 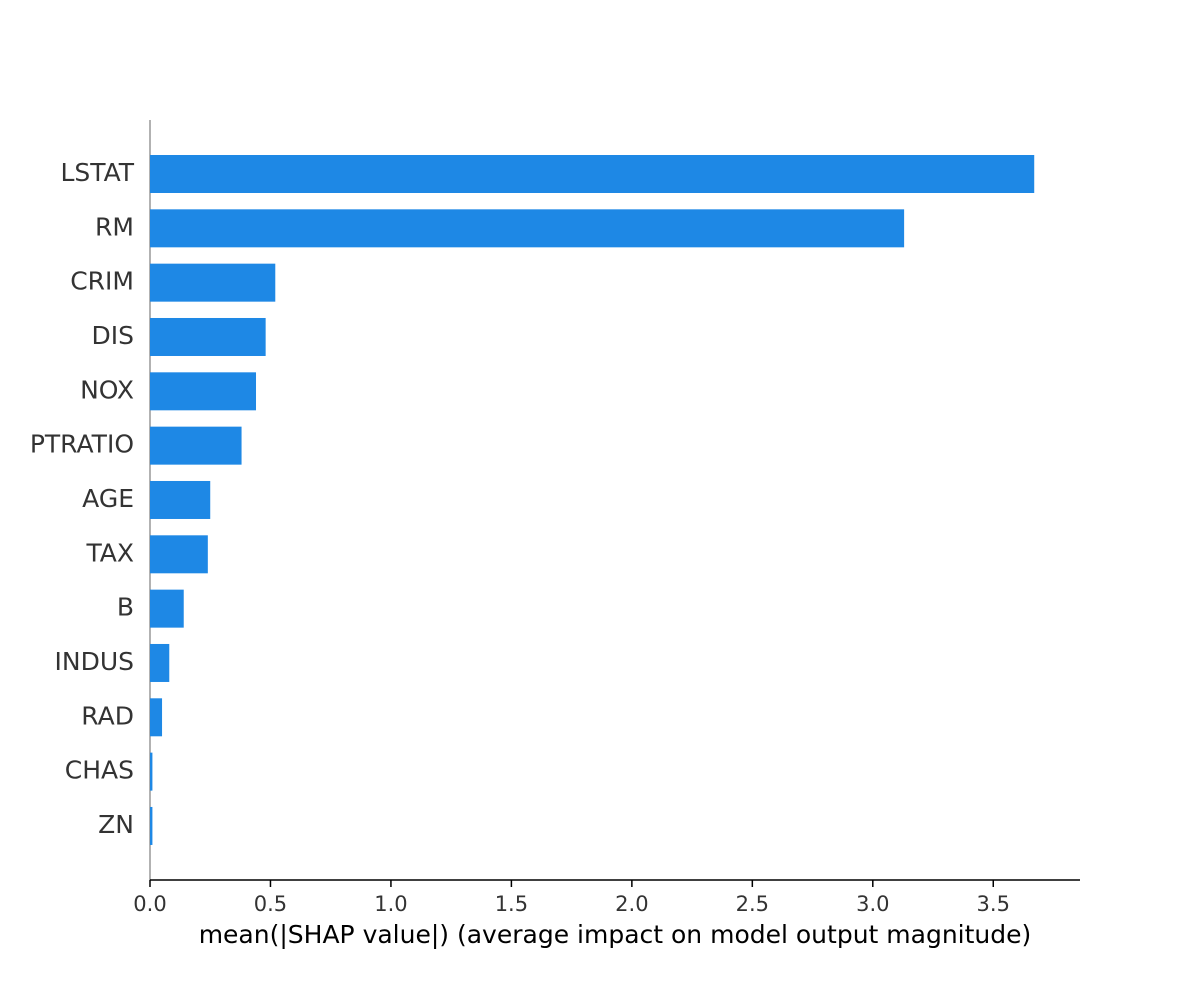 I want to click on y-tick-label: RAD, so click(x=107, y=715).